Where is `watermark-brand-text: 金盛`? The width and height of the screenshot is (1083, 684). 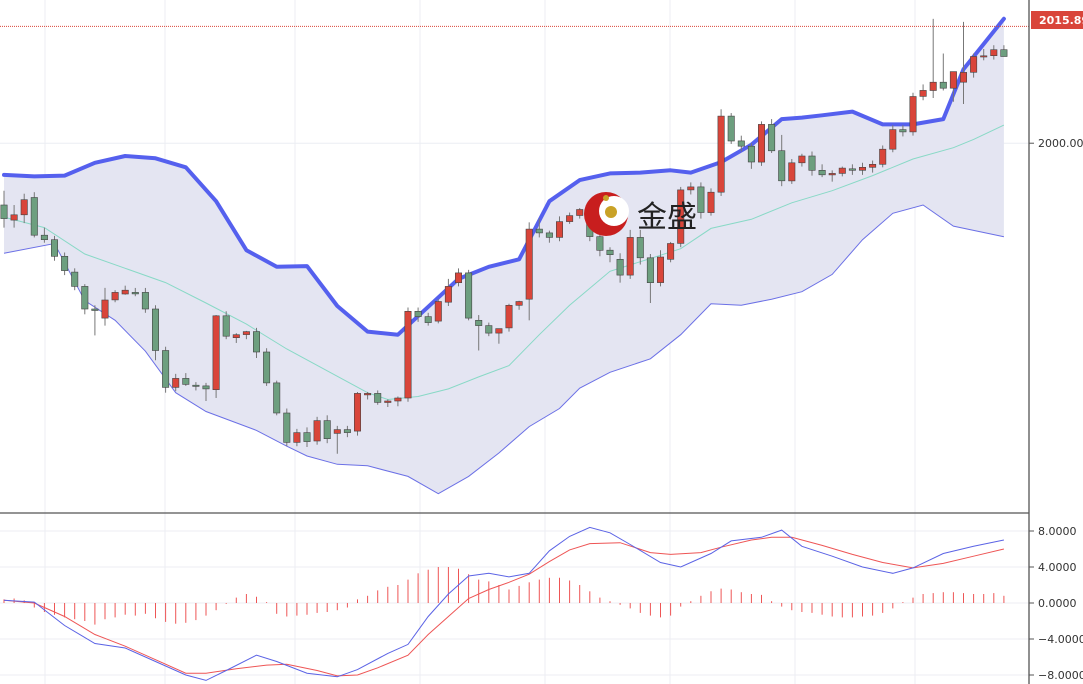
watermark-brand-text: 金盛 is located at coordinates (667, 217).